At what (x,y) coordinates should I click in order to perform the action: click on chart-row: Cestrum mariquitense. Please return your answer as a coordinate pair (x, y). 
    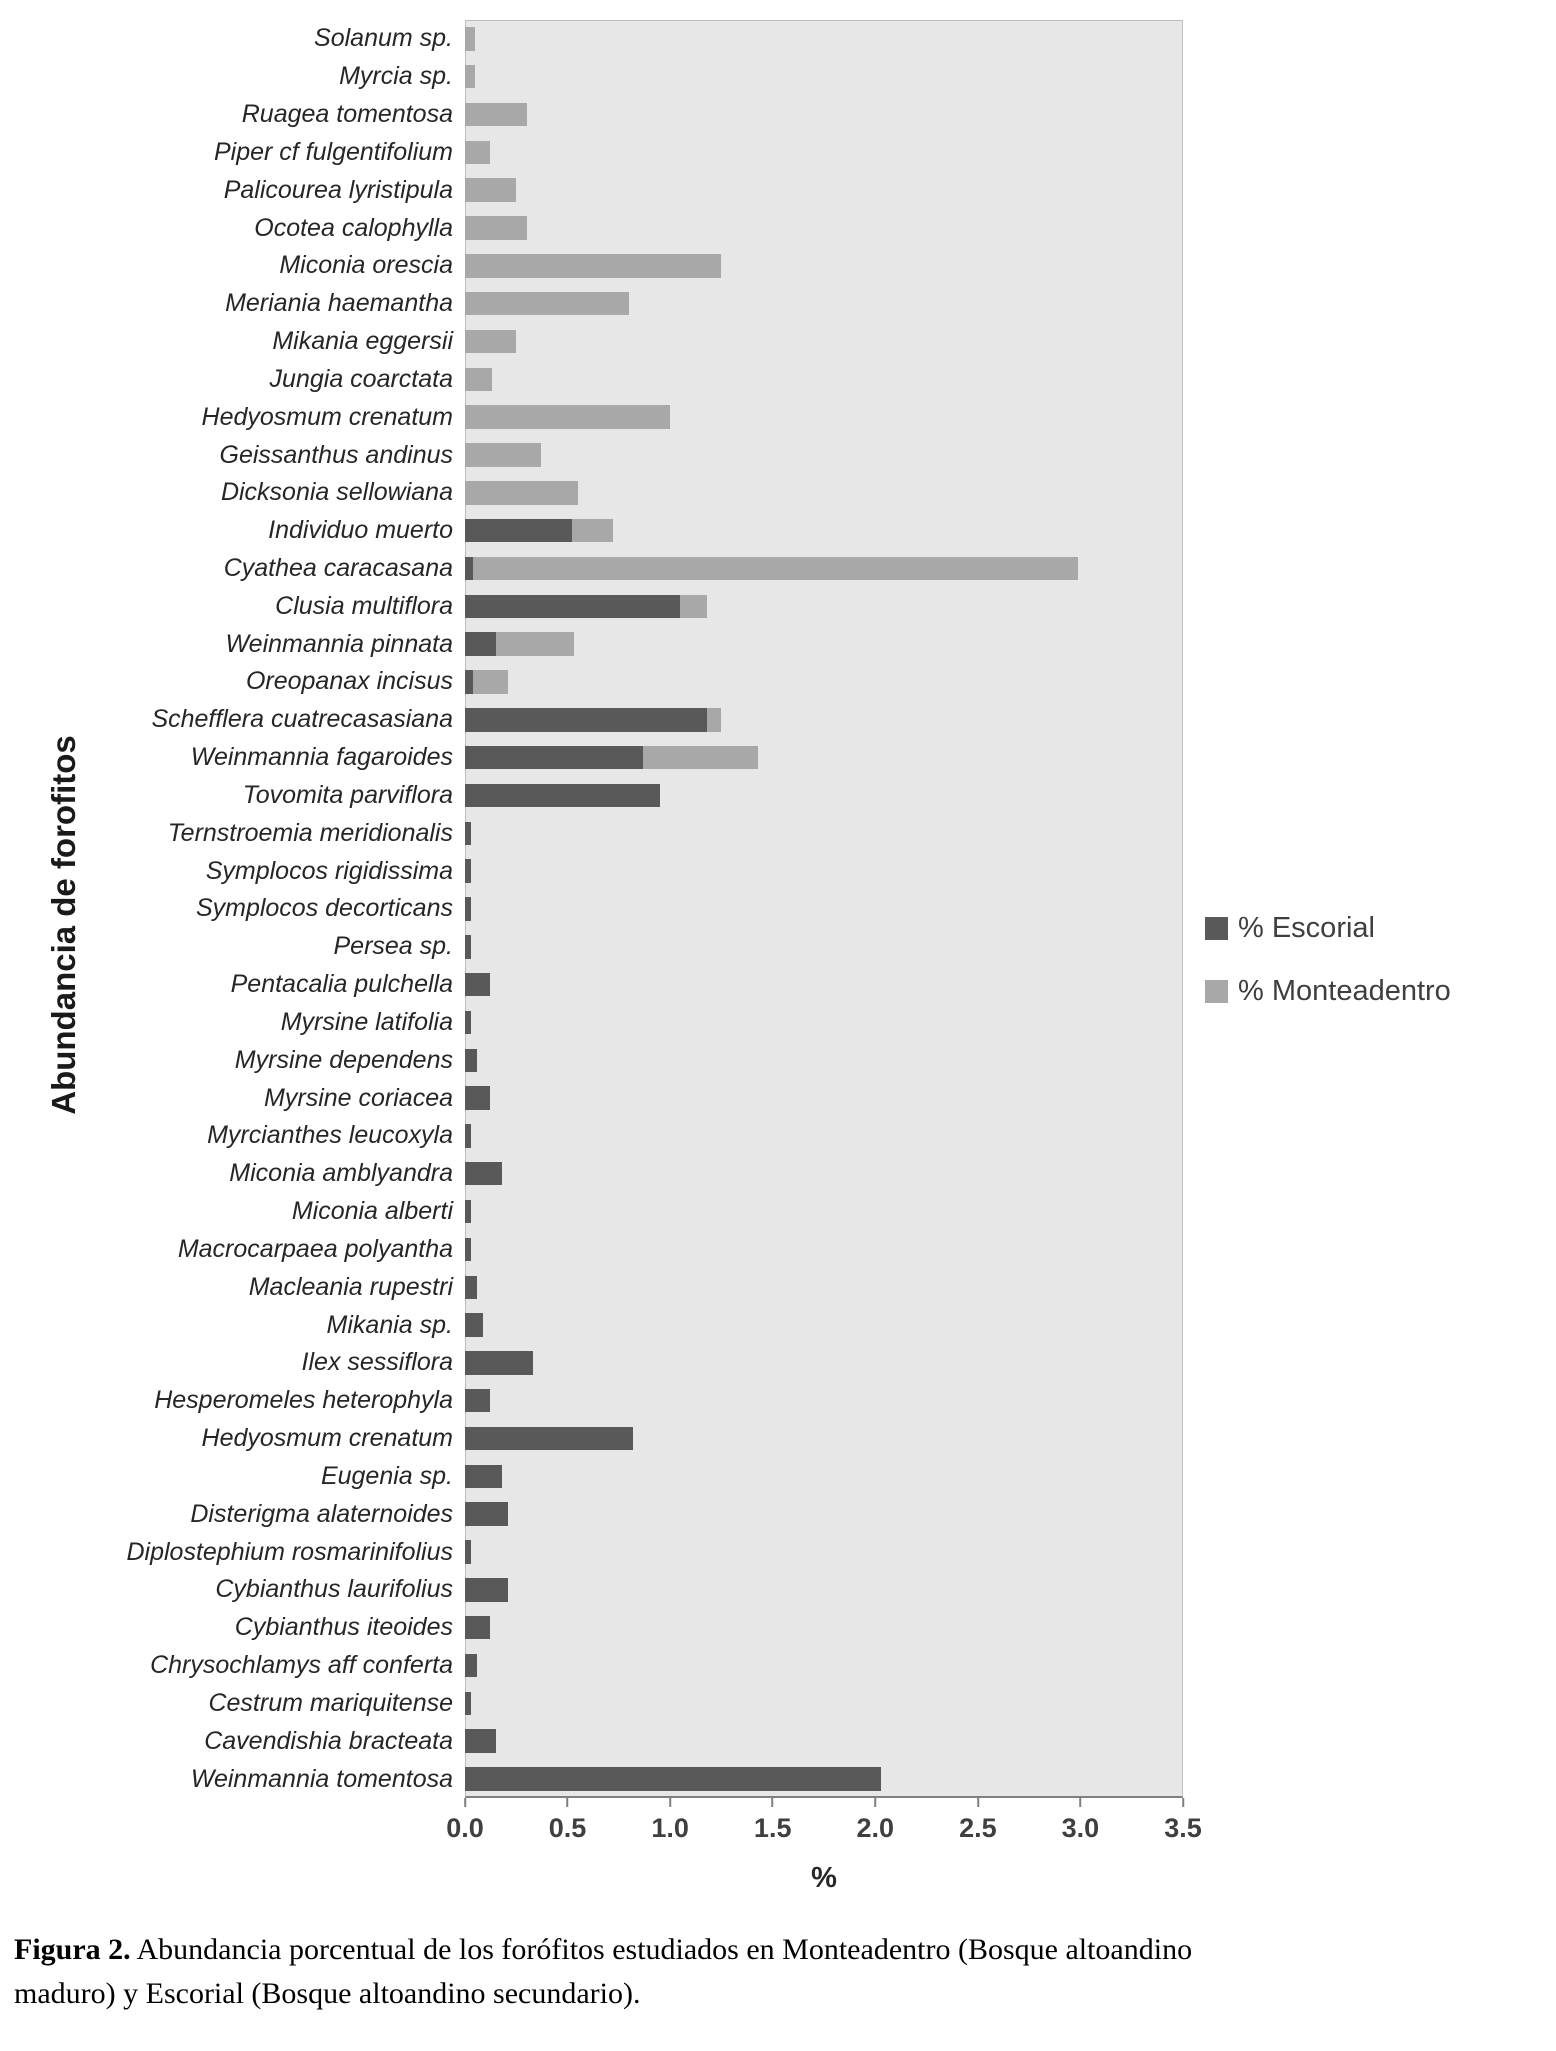
    Looking at the image, I should click on (591, 1703).